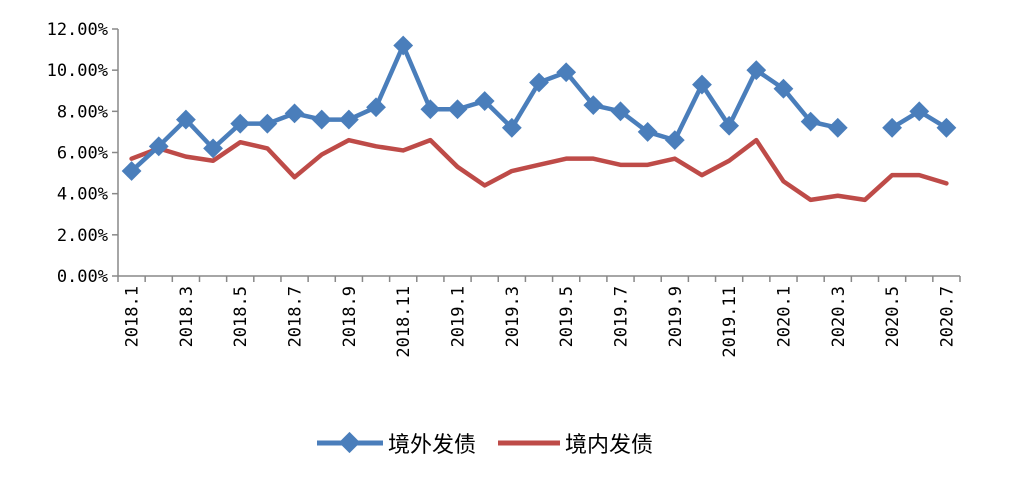 This screenshot has width=1024, height=480. I want to click on y-tick-label: 4.00%, so click(82, 195).